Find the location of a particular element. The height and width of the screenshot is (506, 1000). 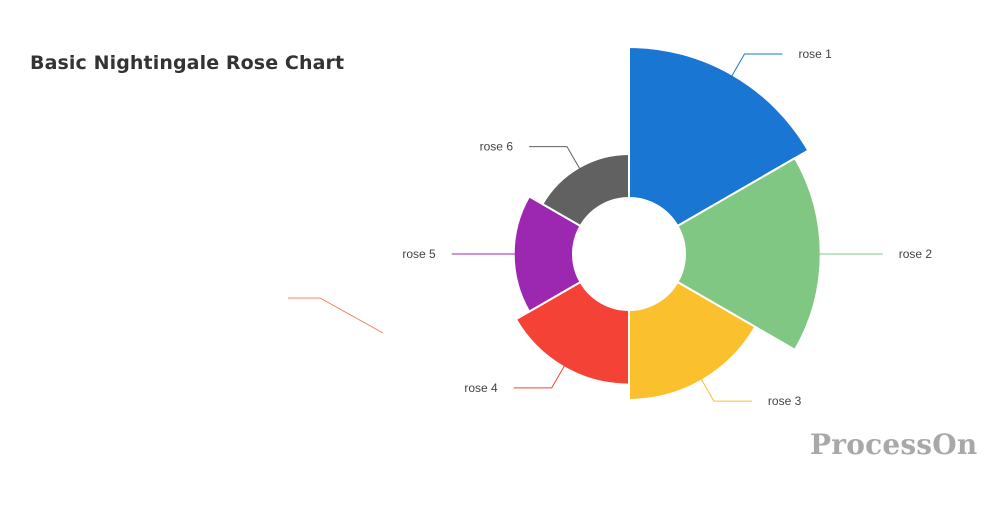

leader-line-stray is located at coordinates (336, 315).